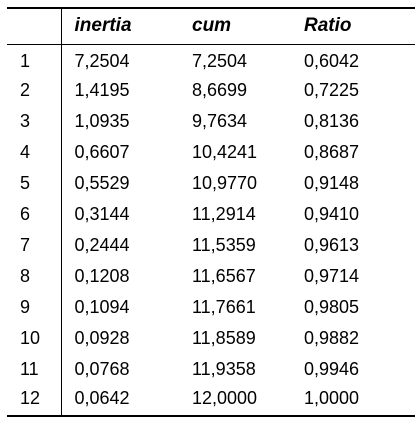 This screenshot has width=420, height=425. I want to click on ratio-cell: 0,8687, so click(332, 152).